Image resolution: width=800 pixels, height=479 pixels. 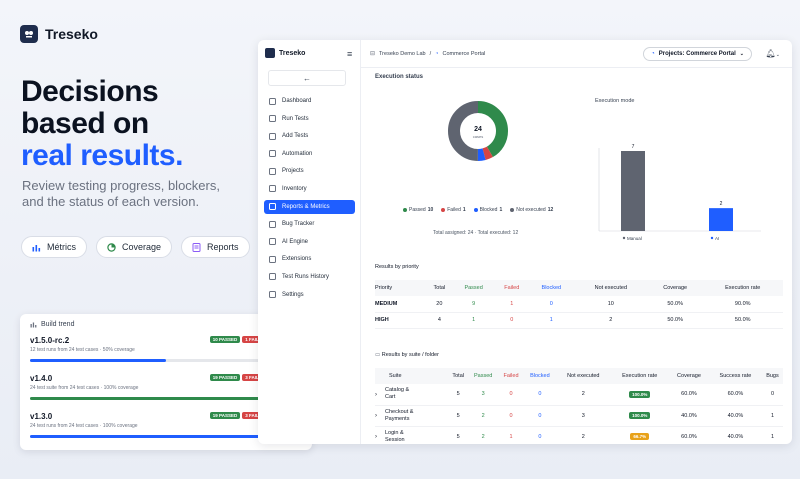 What do you see at coordinates (551, 288) in the screenshot?
I see `priority-header-cell: Blocked` at bounding box center [551, 288].